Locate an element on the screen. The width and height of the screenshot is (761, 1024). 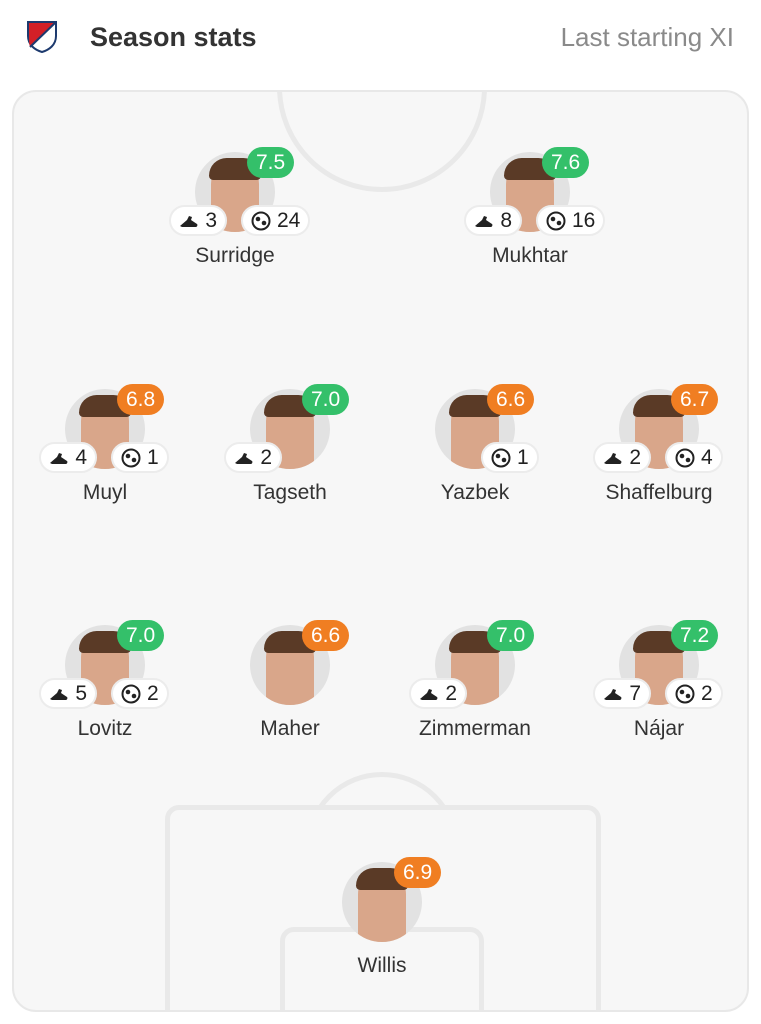
assists-pill: 3 is located at coordinates (198, 220).